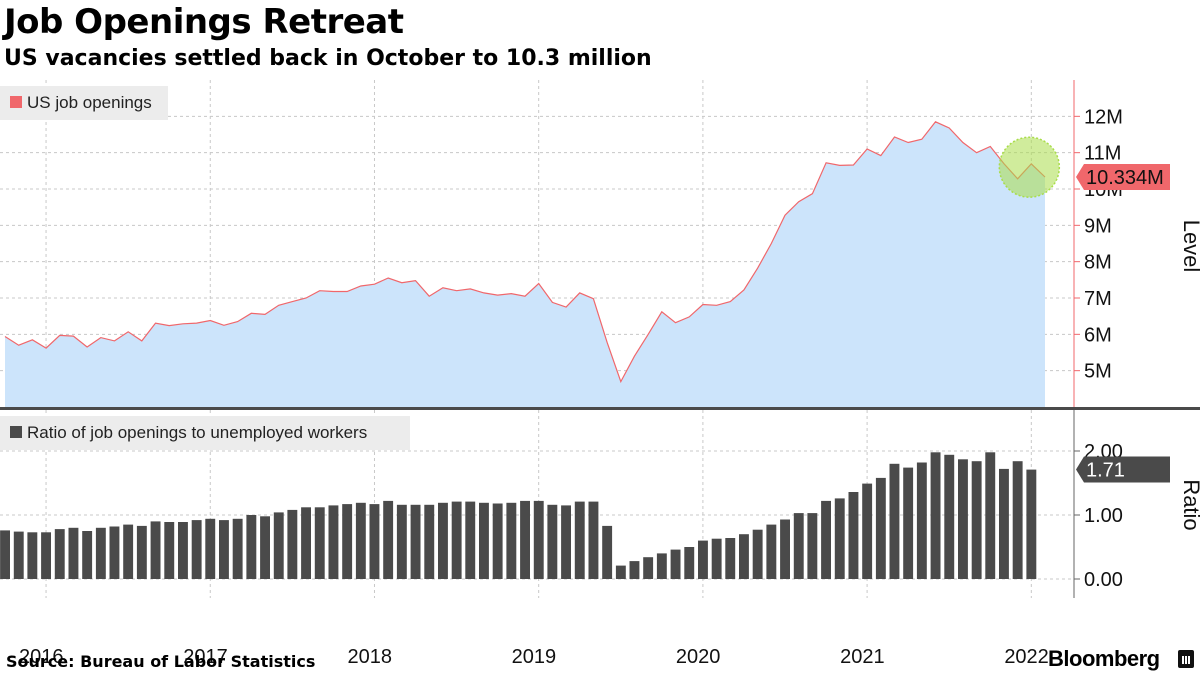  I want to click on y-tick-label: 9M, so click(1098, 226).